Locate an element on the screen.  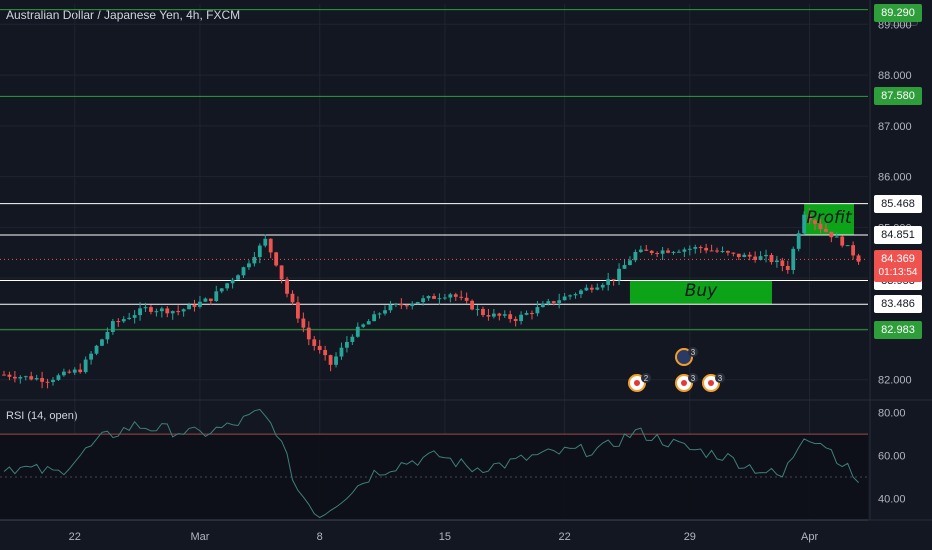
level-tag: 85.468 is located at coordinates (898, 203).